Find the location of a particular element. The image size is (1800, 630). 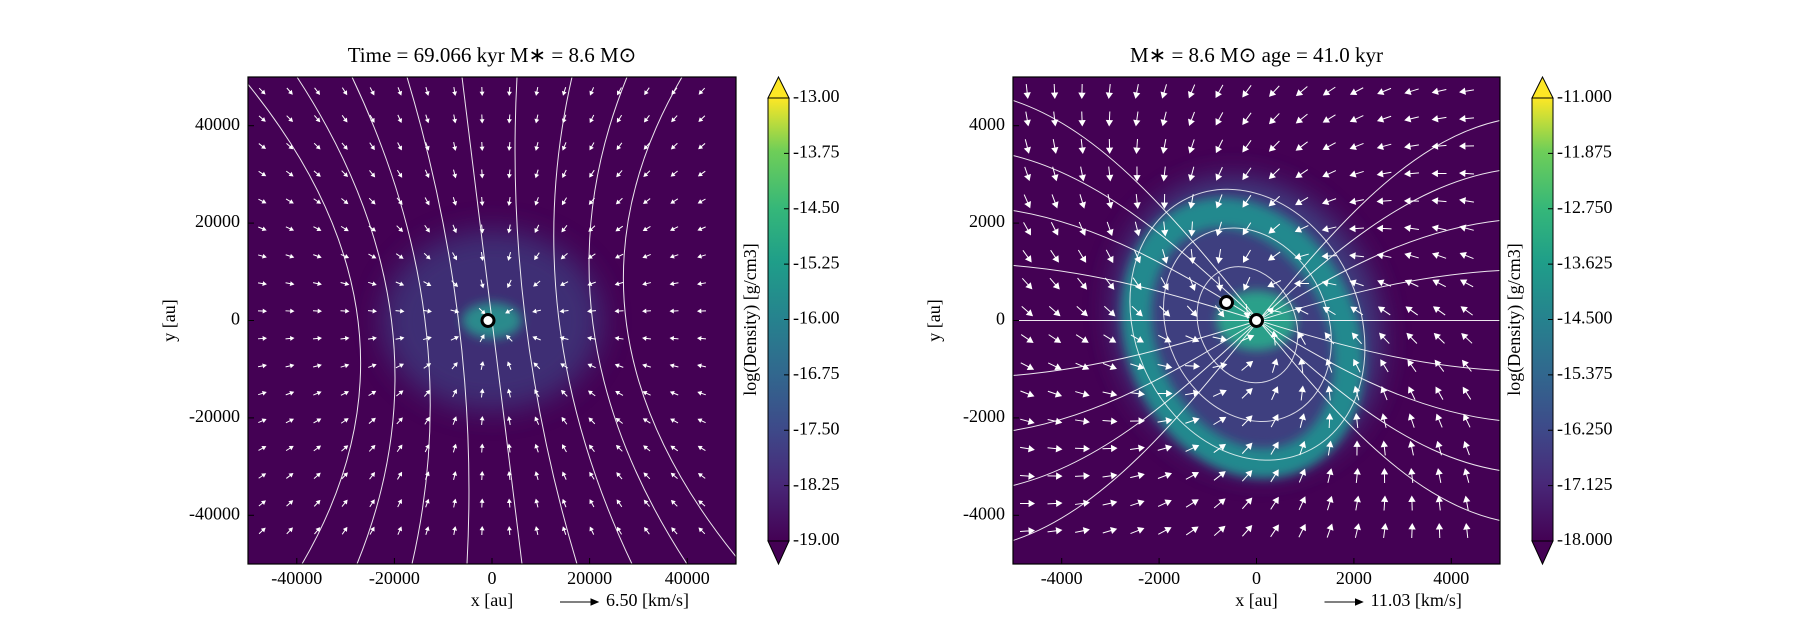

chart-title: M∗ = 8.6 M⊙ age = 41.0 kyr is located at coordinates (1256, 55).